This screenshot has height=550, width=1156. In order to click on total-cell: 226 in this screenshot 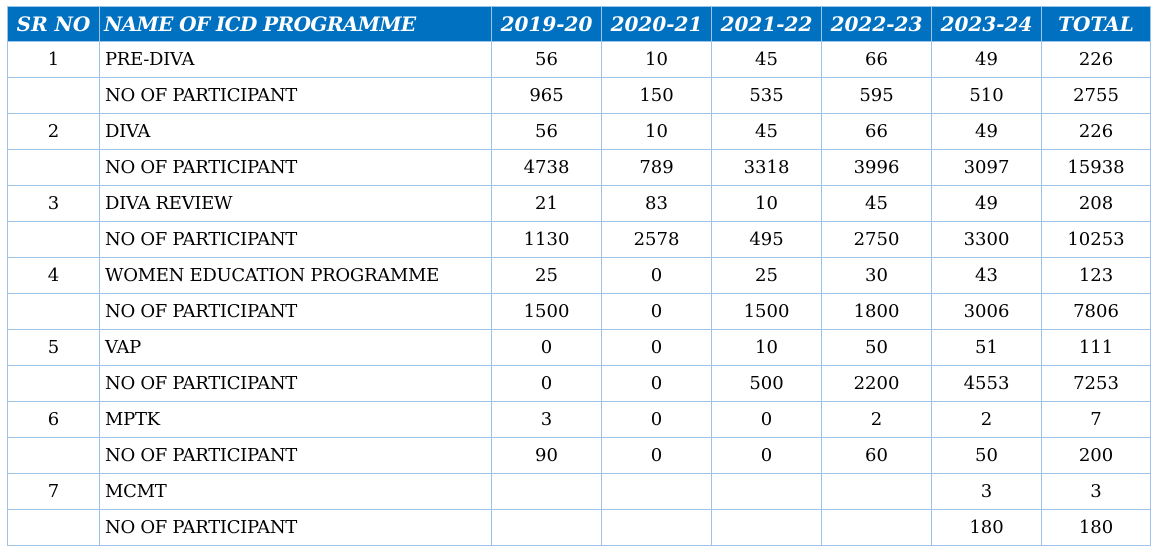, I will do `click(1096, 59)`.